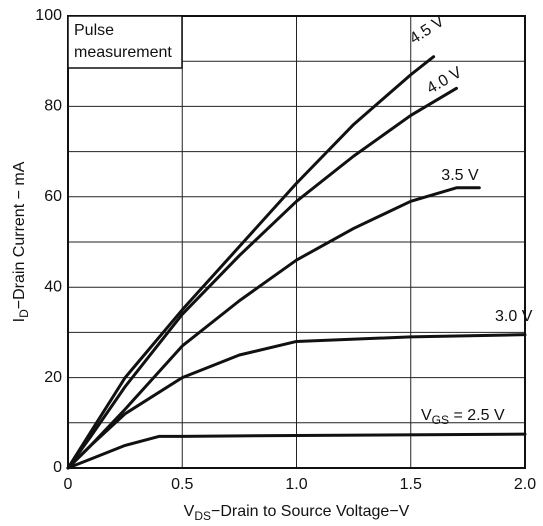 This screenshot has height=526, width=543. I want to click on annotation: Pulse, so click(94, 30).